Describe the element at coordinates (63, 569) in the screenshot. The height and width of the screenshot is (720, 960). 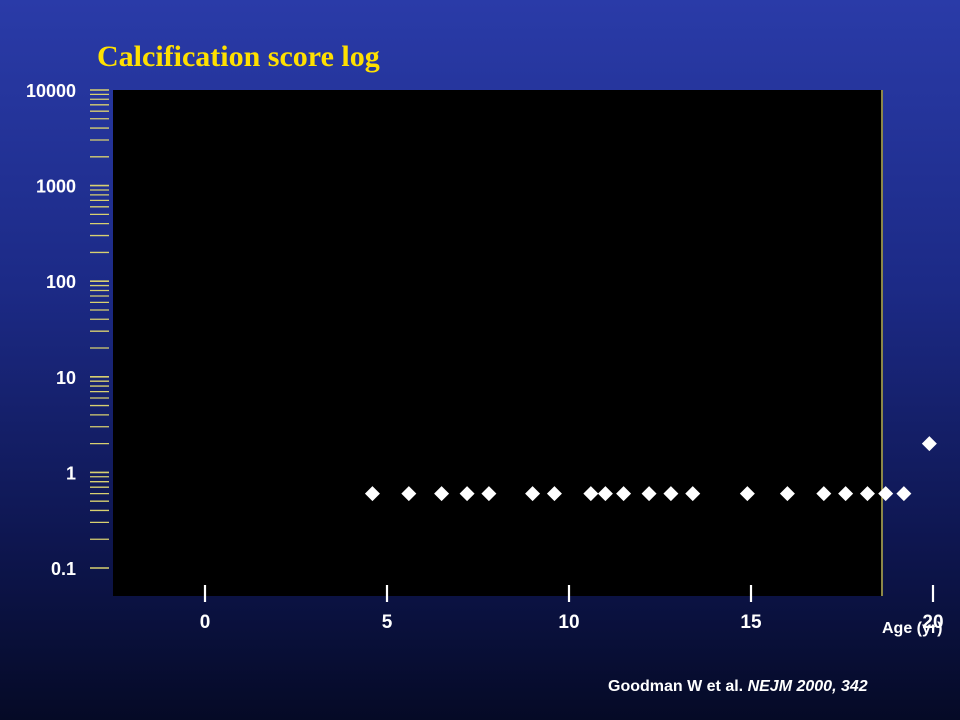
I see `y-tick-label: 0.1` at that location.